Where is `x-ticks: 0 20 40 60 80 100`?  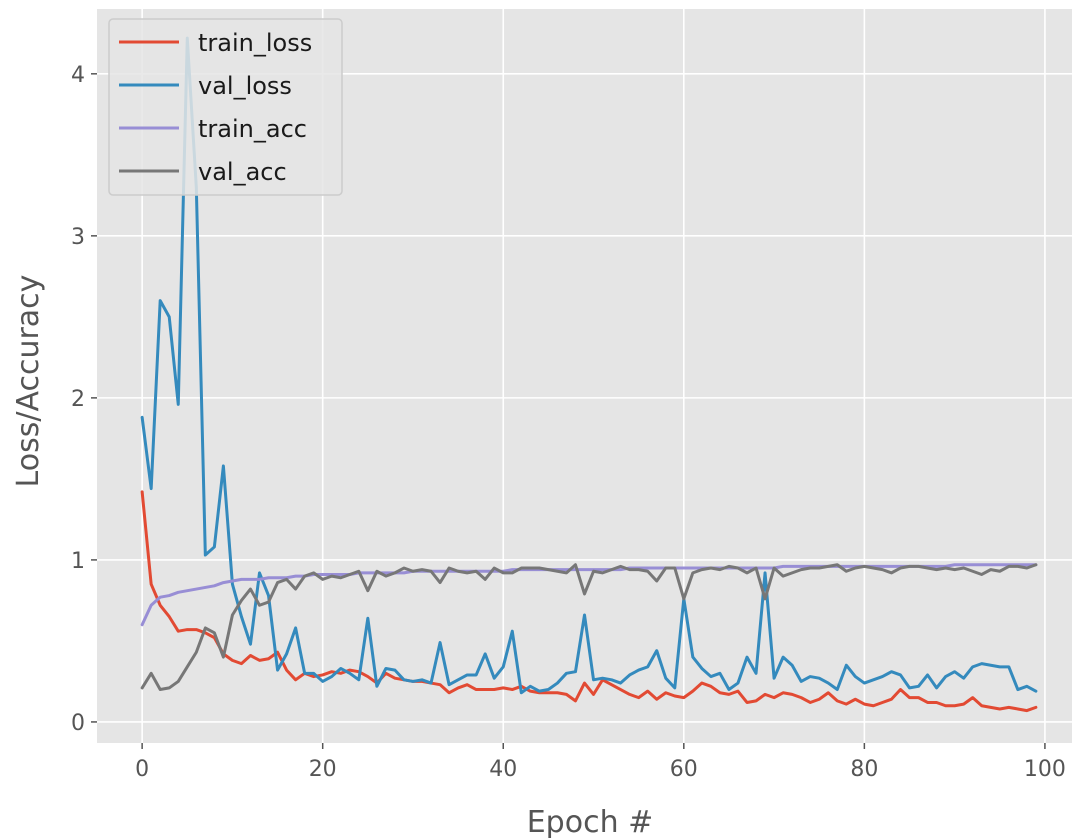 x-ticks: 0 20 40 60 80 100 is located at coordinates (600, 762).